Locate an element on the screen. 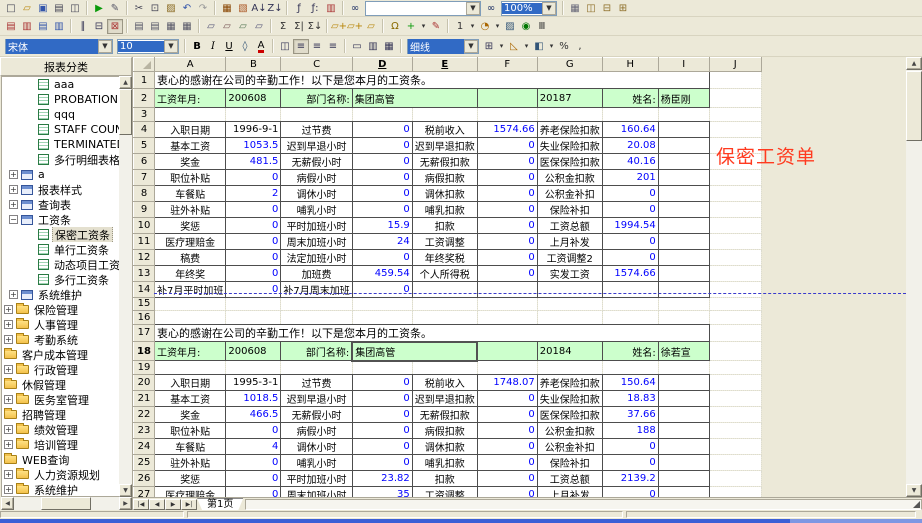 The width and height of the screenshot is (922, 523). row-header-3: 3 is located at coordinates (144, 114).